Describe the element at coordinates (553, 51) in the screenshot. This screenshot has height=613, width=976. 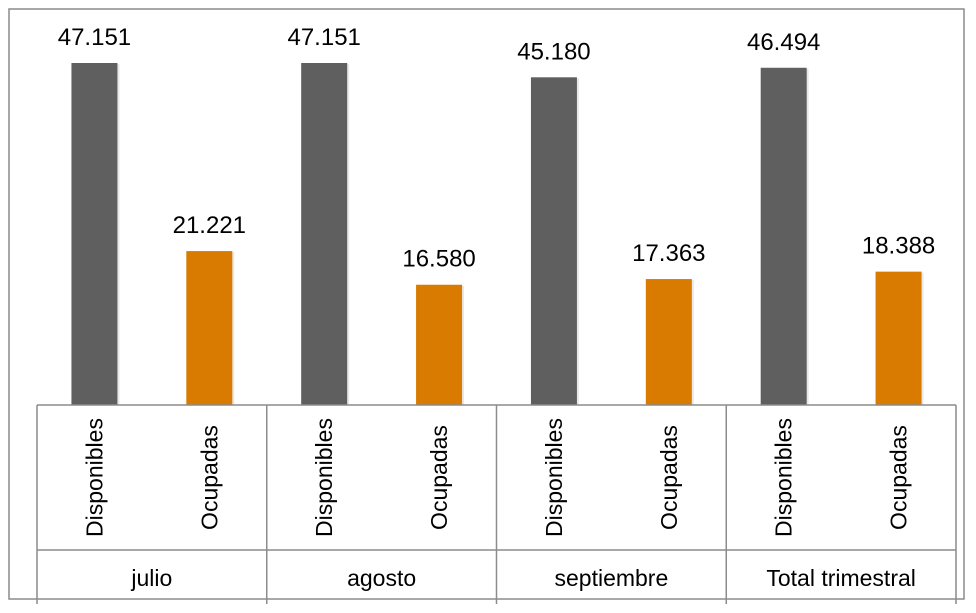
I see `data-label: 45.180` at that location.